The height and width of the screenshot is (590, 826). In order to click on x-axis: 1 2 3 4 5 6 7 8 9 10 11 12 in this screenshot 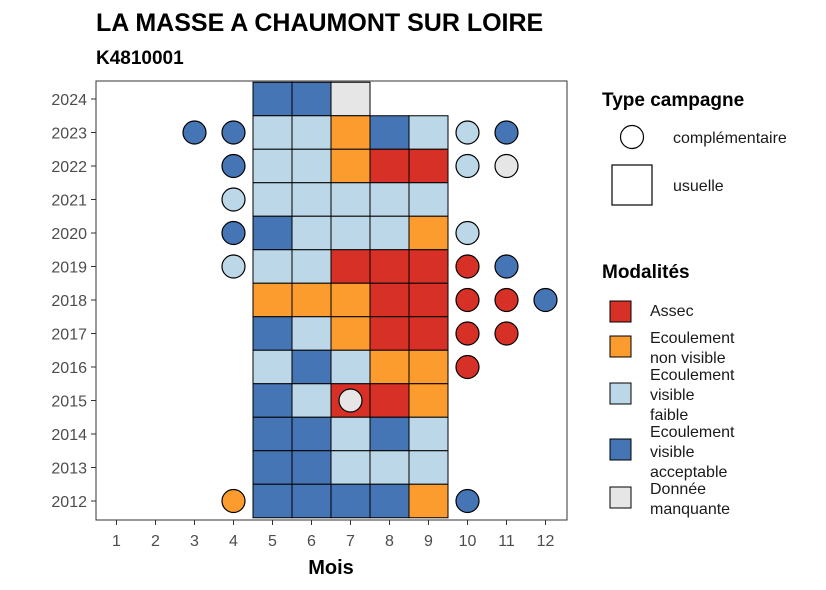, I will do `click(333, 535)`.